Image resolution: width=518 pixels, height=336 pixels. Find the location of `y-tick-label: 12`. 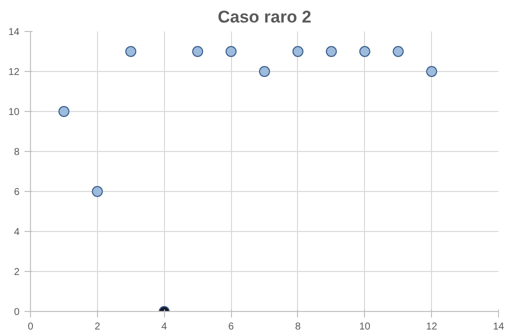

y-tick-label: 12 is located at coordinates (14, 72).